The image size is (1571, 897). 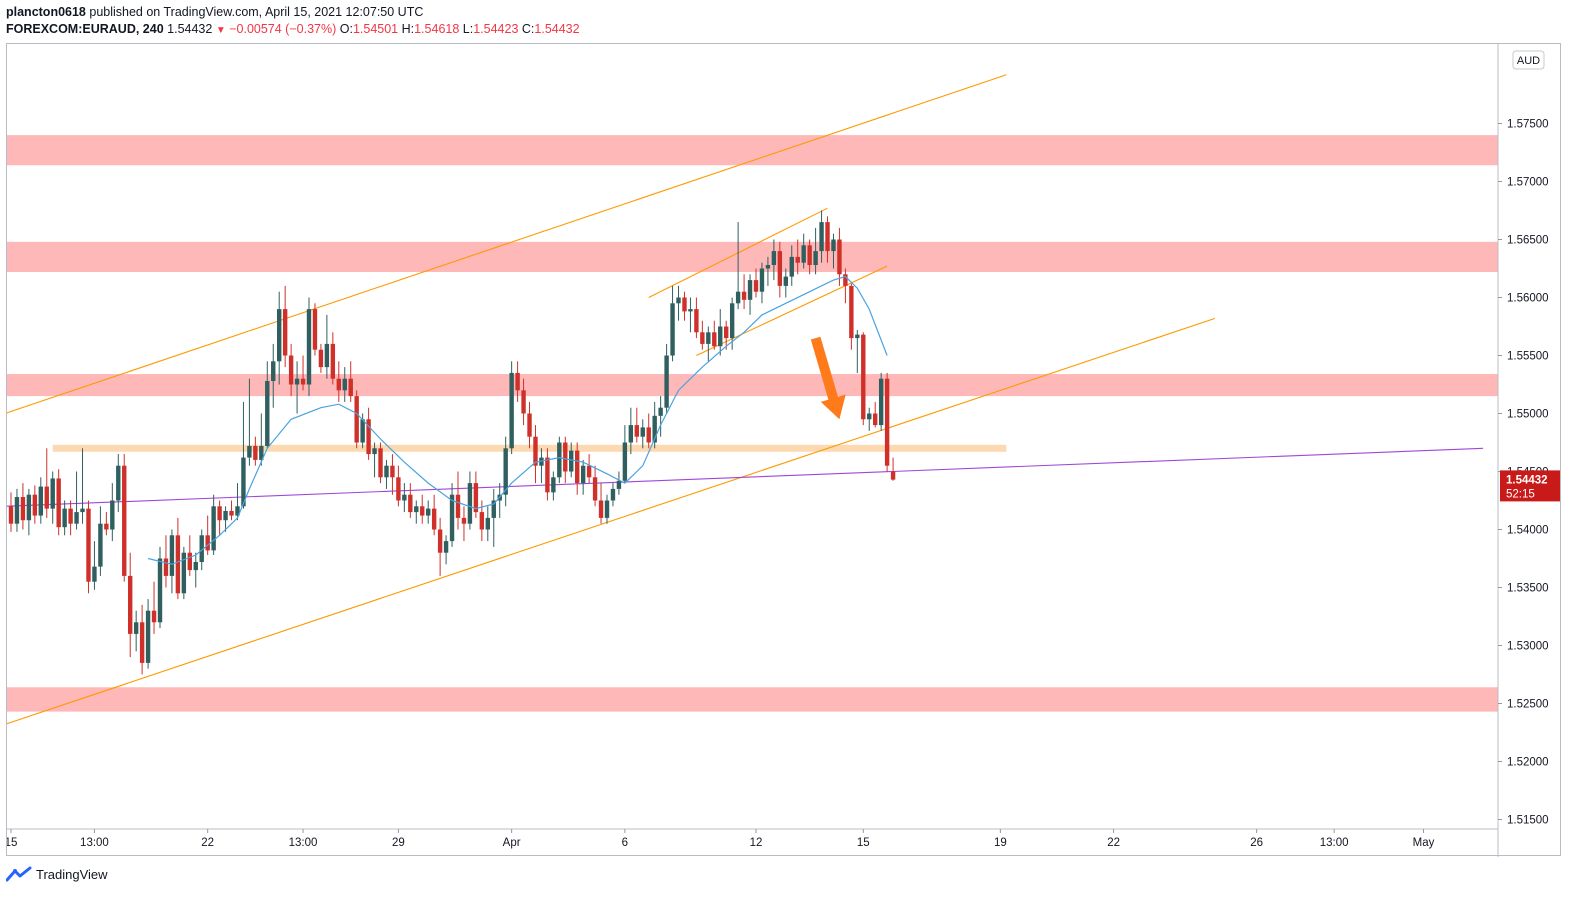 What do you see at coordinates (792, 310) in the screenshot?
I see `inner-channel-lower-line` at bounding box center [792, 310].